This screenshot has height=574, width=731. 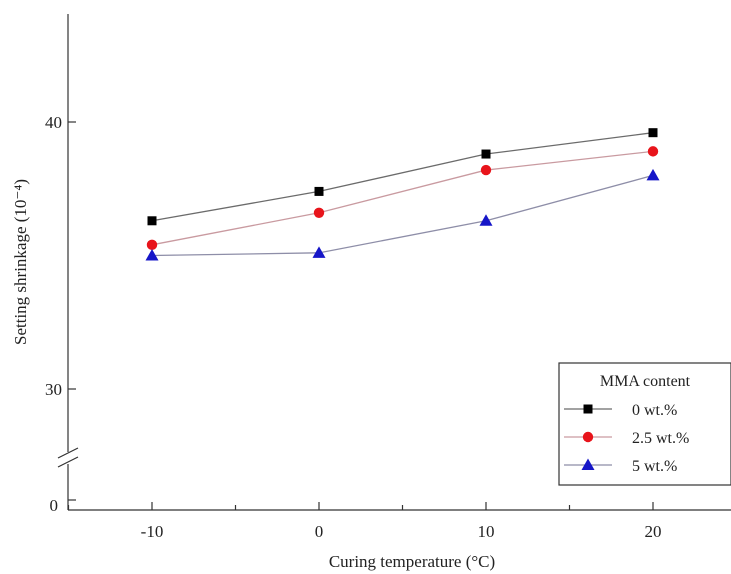 What do you see at coordinates (620, 410) in the screenshot?
I see `legend-item: 0 wt.%` at bounding box center [620, 410].